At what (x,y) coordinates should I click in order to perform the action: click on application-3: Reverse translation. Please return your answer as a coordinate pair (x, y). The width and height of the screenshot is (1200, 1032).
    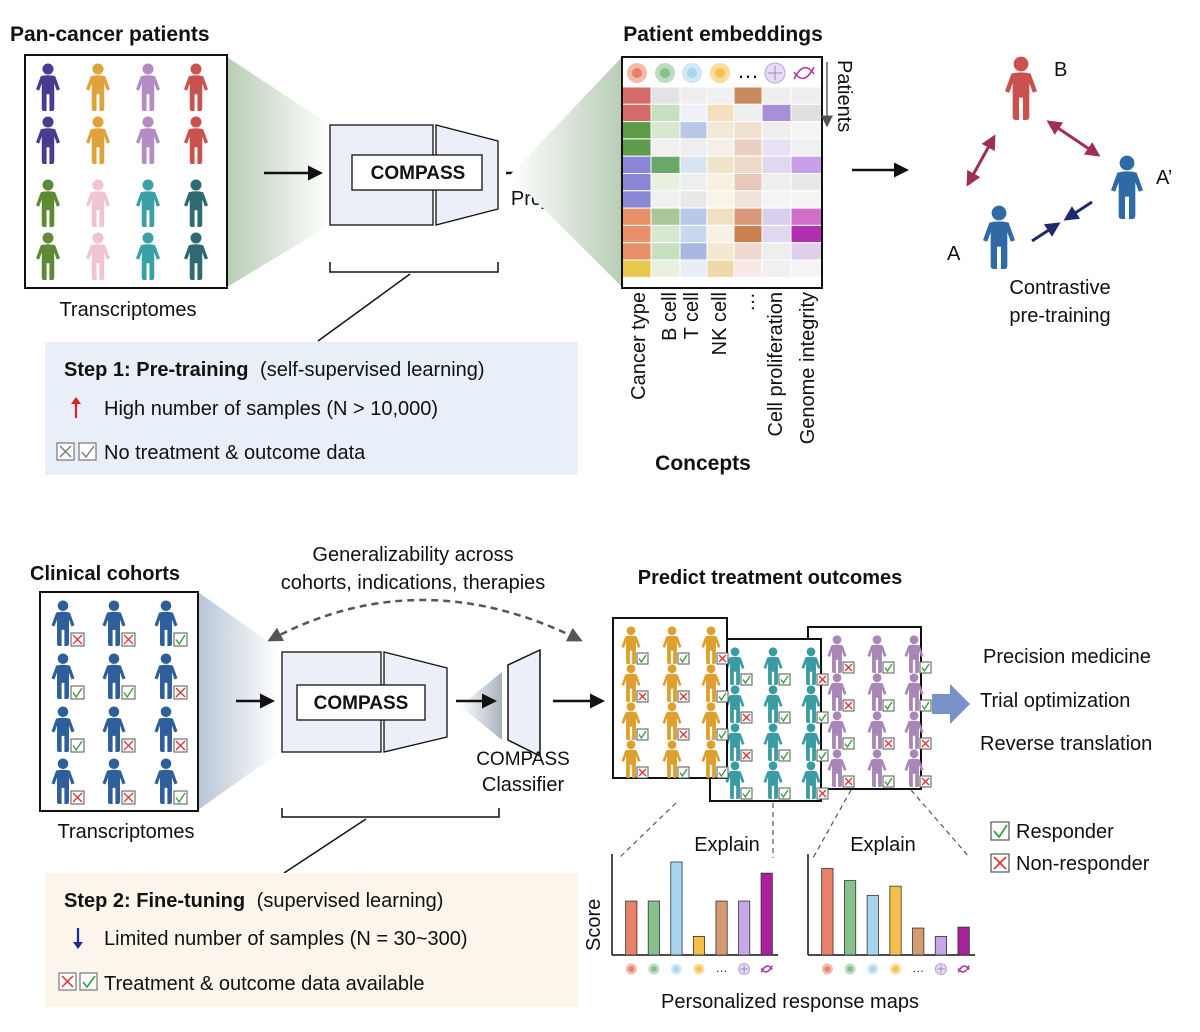
    Looking at the image, I should click on (1066, 744).